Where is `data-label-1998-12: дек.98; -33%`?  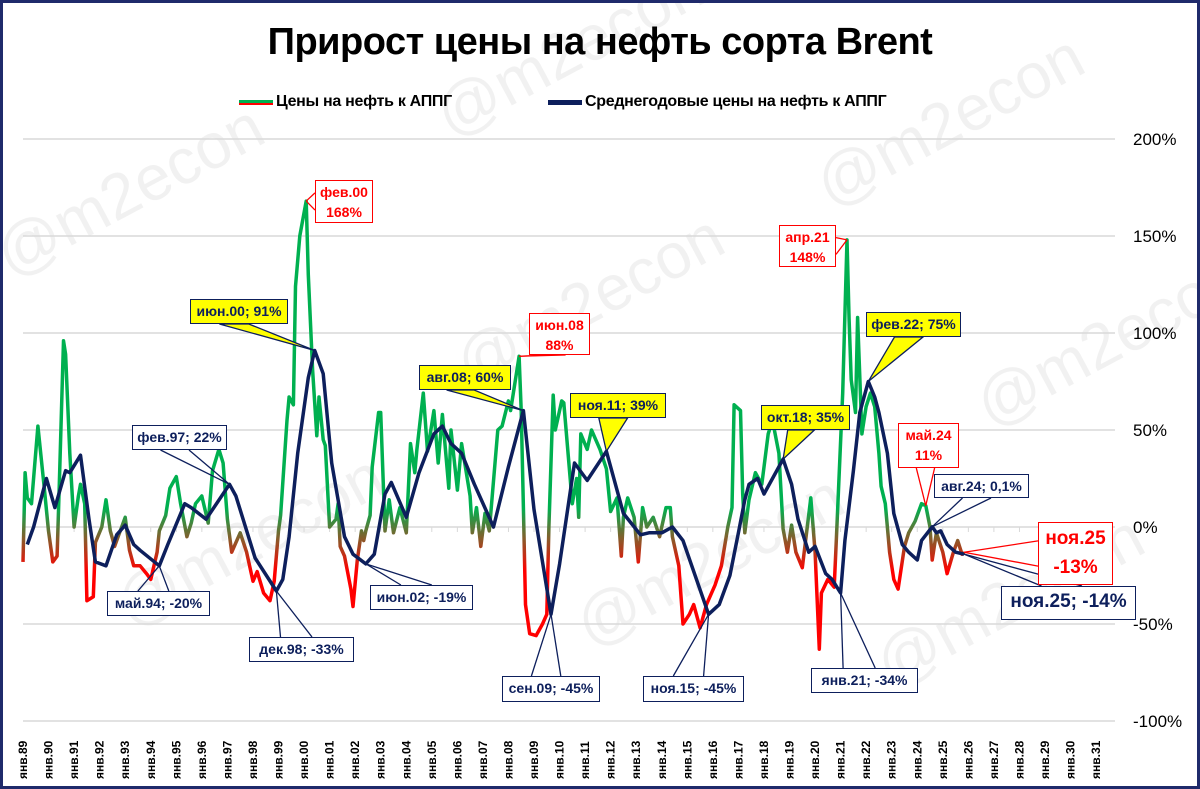 data-label-1998-12: дек.98; -33% is located at coordinates (301, 649).